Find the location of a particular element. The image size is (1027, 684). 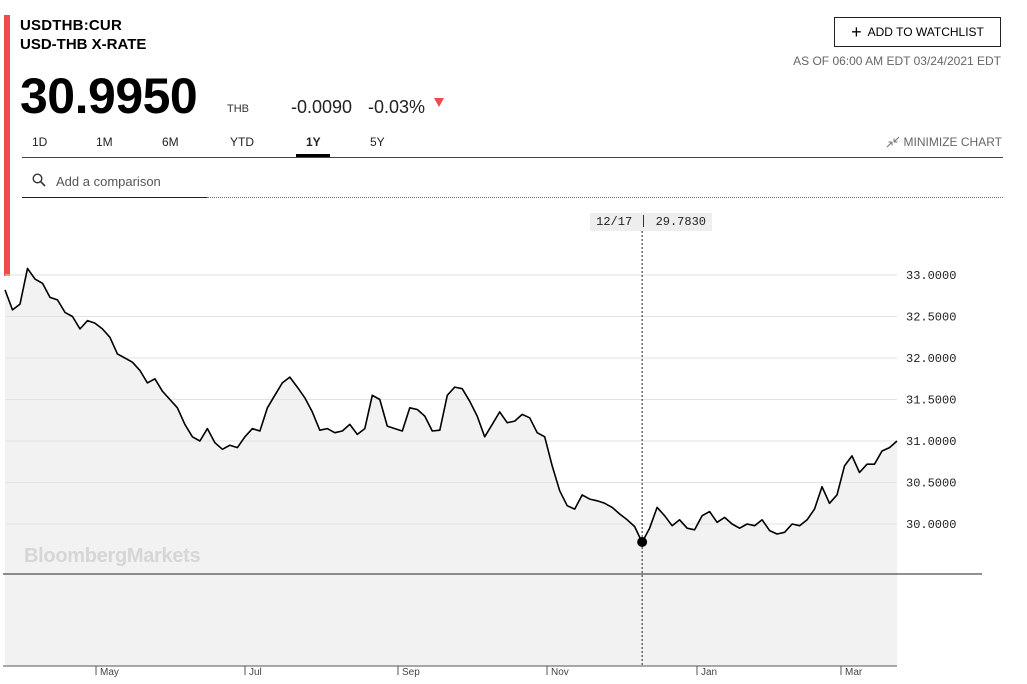

y-tick-label: 33.0000 is located at coordinates (931, 276).